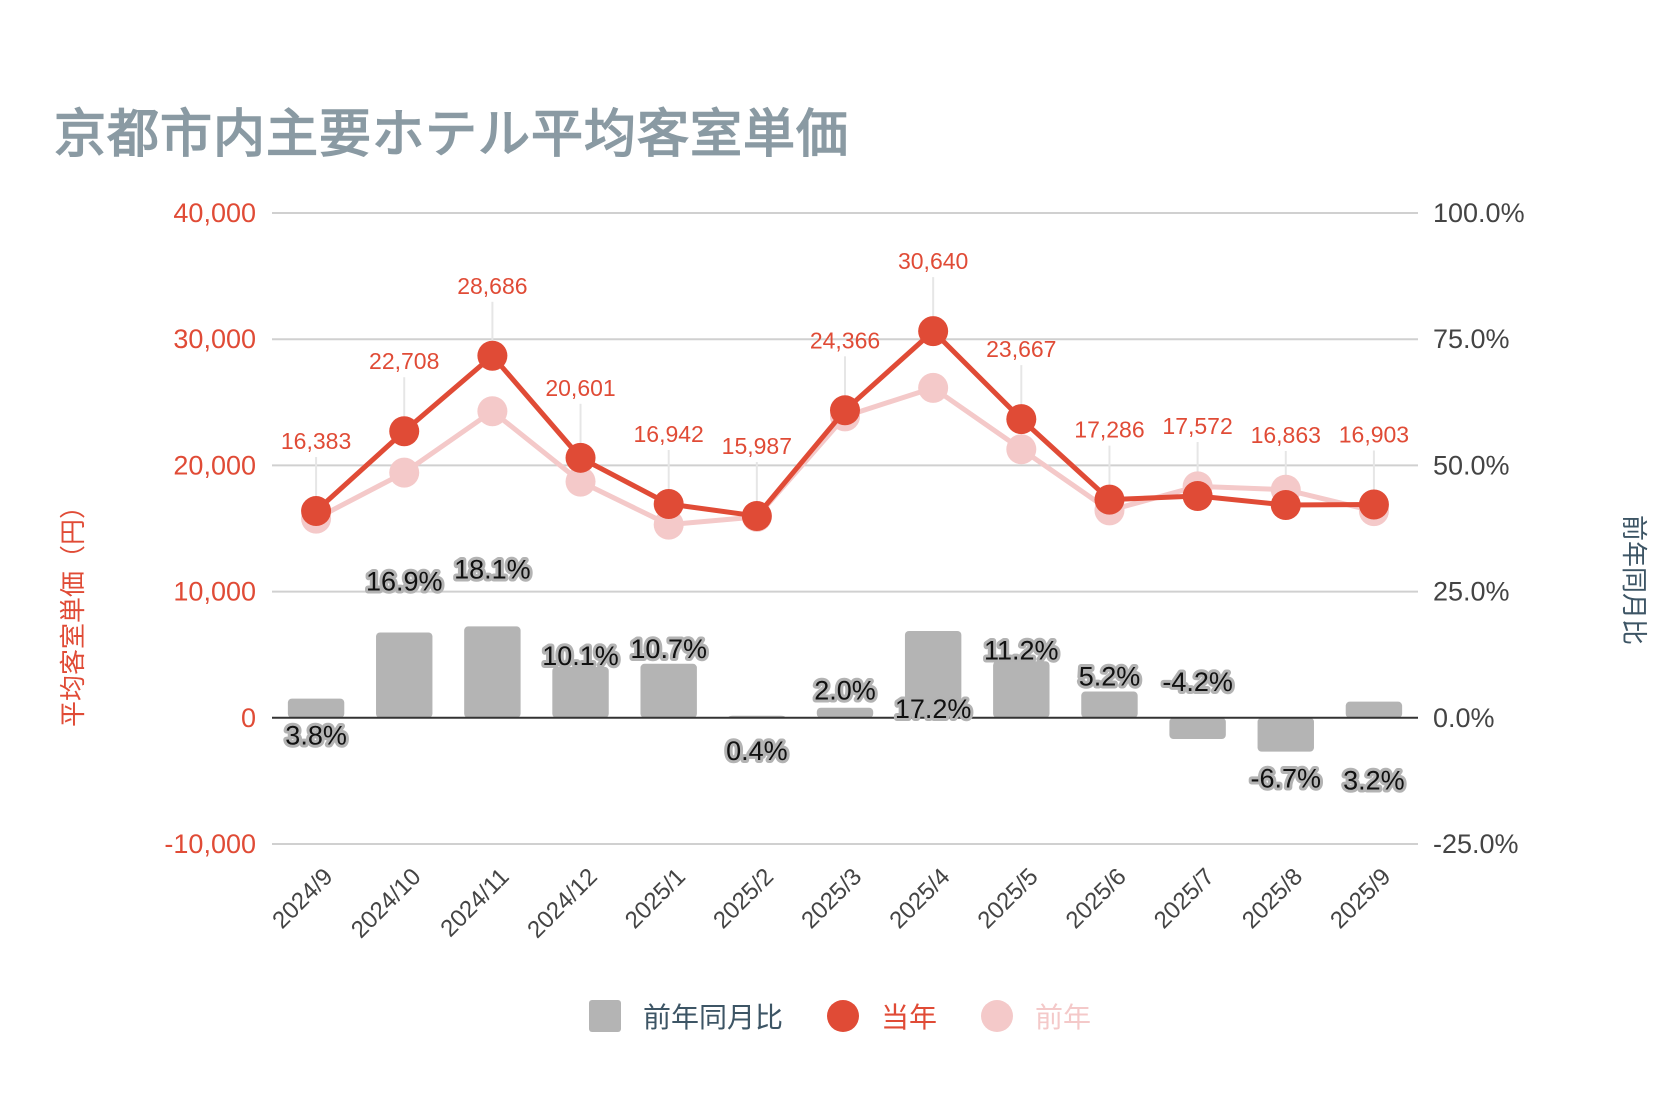  What do you see at coordinates (214, 592) in the screenshot?
I see `left-tick-label: 10,000` at bounding box center [214, 592].